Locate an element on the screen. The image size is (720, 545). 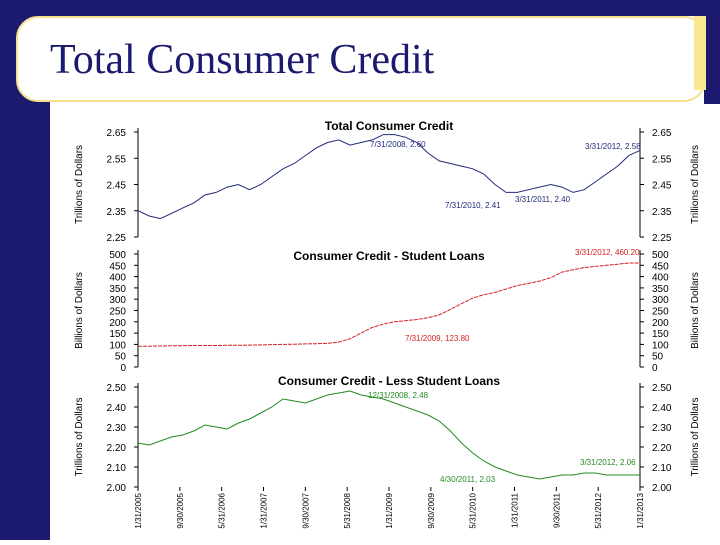
ytick-left-0-1: 2.55 is located at coordinates (117, 159).